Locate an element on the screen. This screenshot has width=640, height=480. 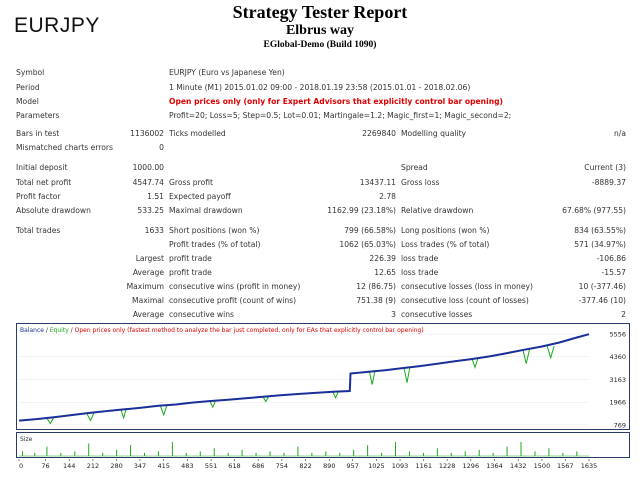
report-subtitle: Elbrus way is located at coordinates (320, 30).